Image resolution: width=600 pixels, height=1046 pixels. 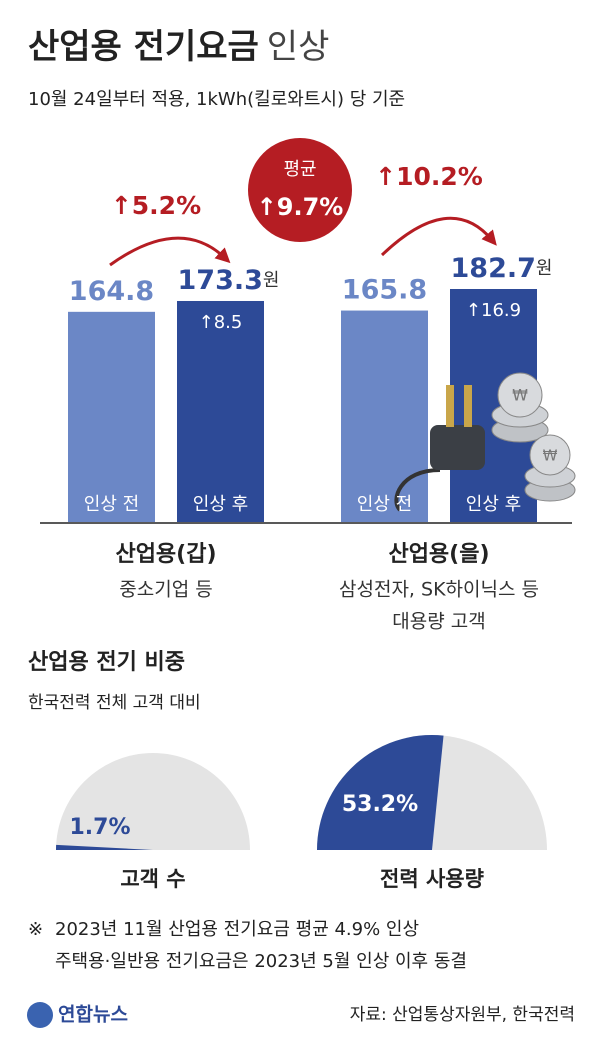 What do you see at coordinates (99, 827) in the screenshot?
I see `gauge-value: 1.7%` at bounding box center [99, 827].